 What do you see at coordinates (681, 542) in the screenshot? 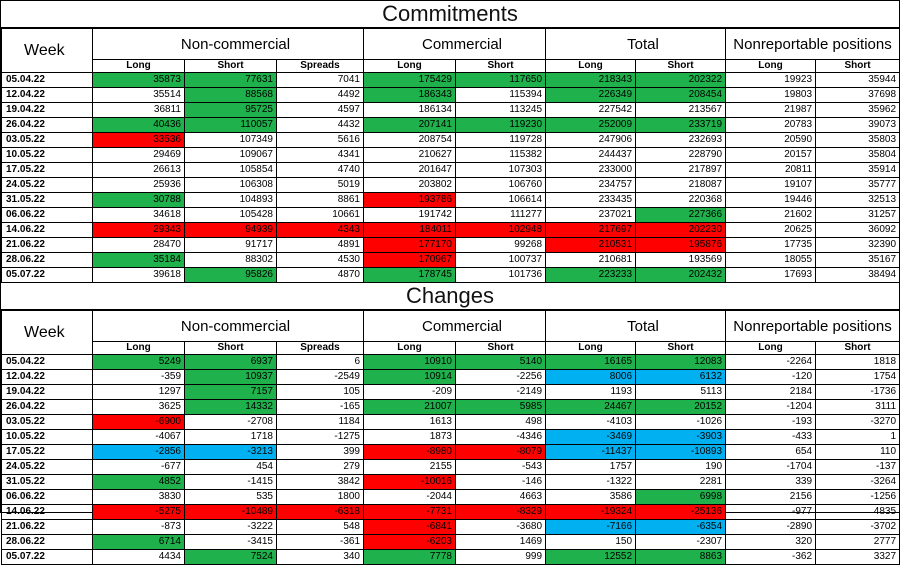
I see `value-cell: -2307` at bounding box center [681, 542].